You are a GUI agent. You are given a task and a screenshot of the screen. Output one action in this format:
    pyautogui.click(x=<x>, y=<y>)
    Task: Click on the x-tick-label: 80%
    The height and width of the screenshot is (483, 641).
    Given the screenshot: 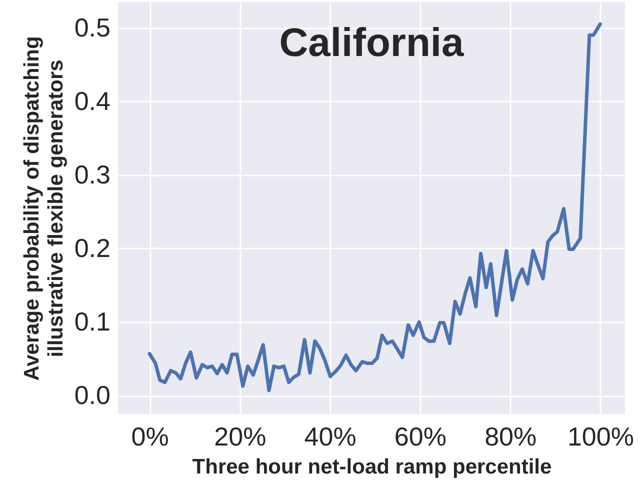 What is the action you would take?
    pyautogui.click(x=510, y=437)
    